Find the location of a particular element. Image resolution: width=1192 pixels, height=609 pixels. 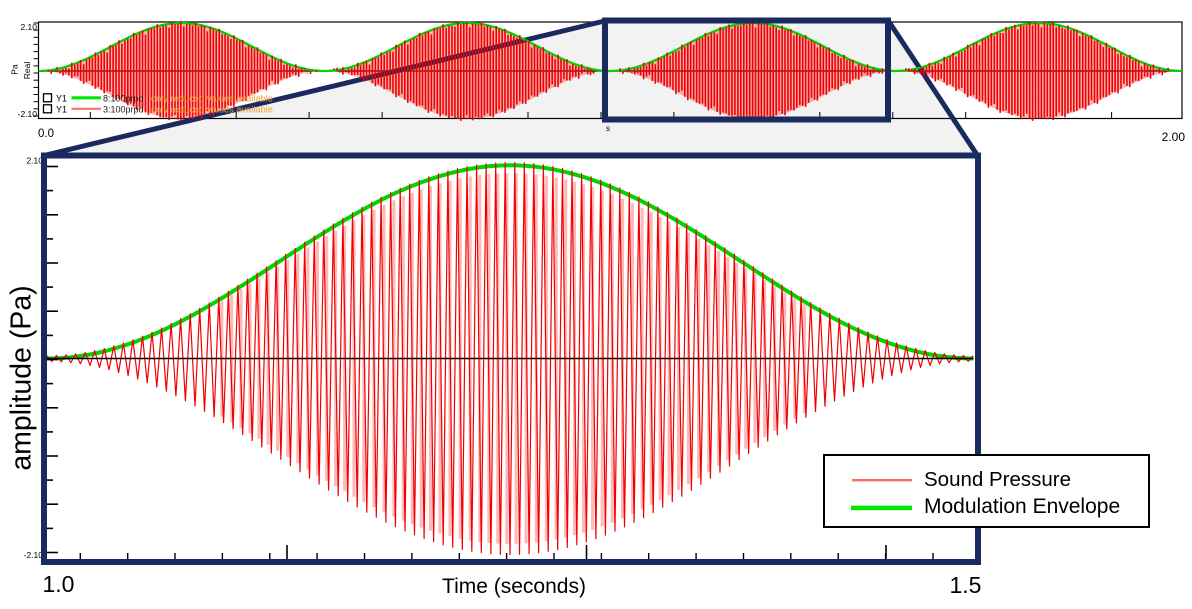

svg-text: 3:100prpd is located at coordinates (123, 109).